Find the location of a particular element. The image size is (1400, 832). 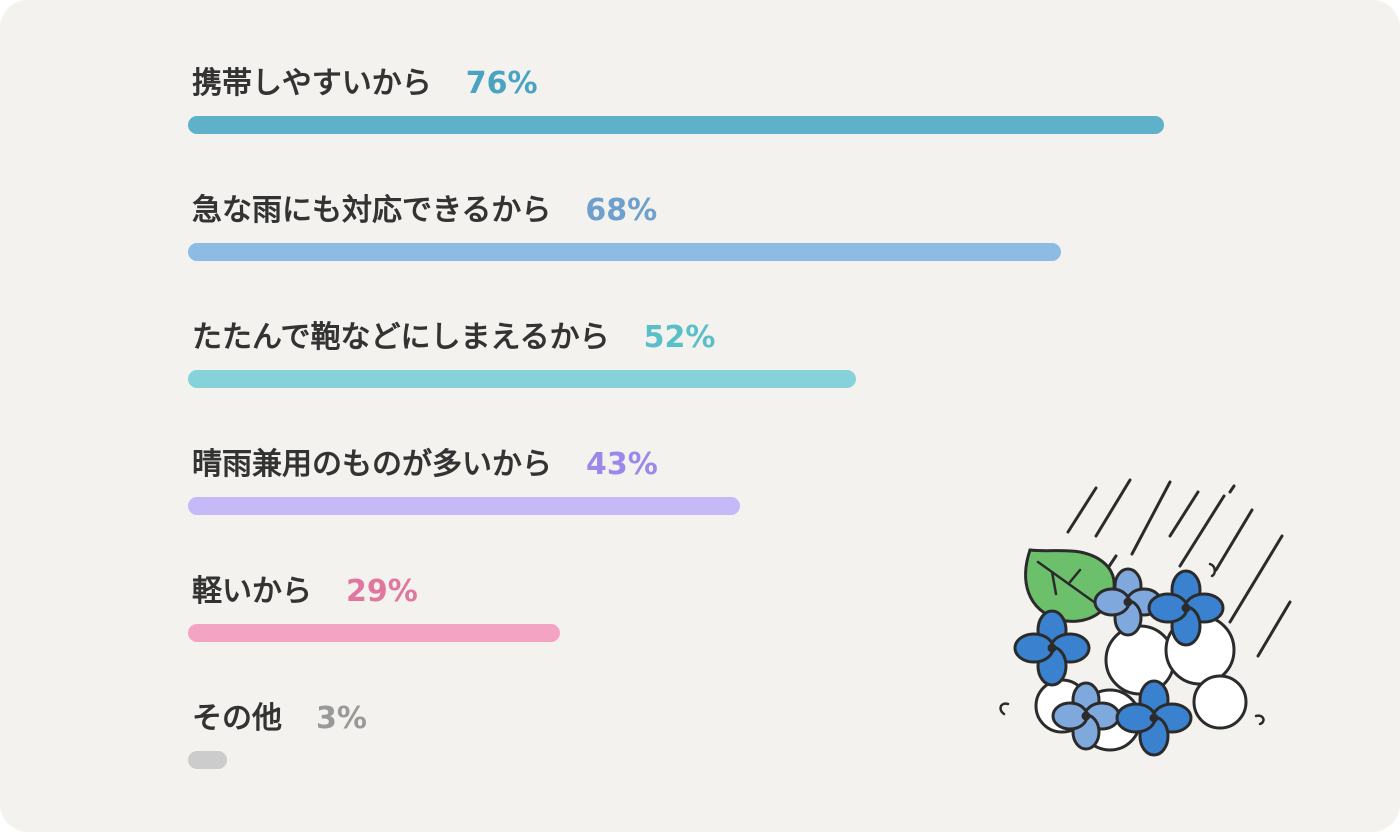

bar-label-row: たたんで鞄などにしまえるから 52% is located at coordinates (453, 338).